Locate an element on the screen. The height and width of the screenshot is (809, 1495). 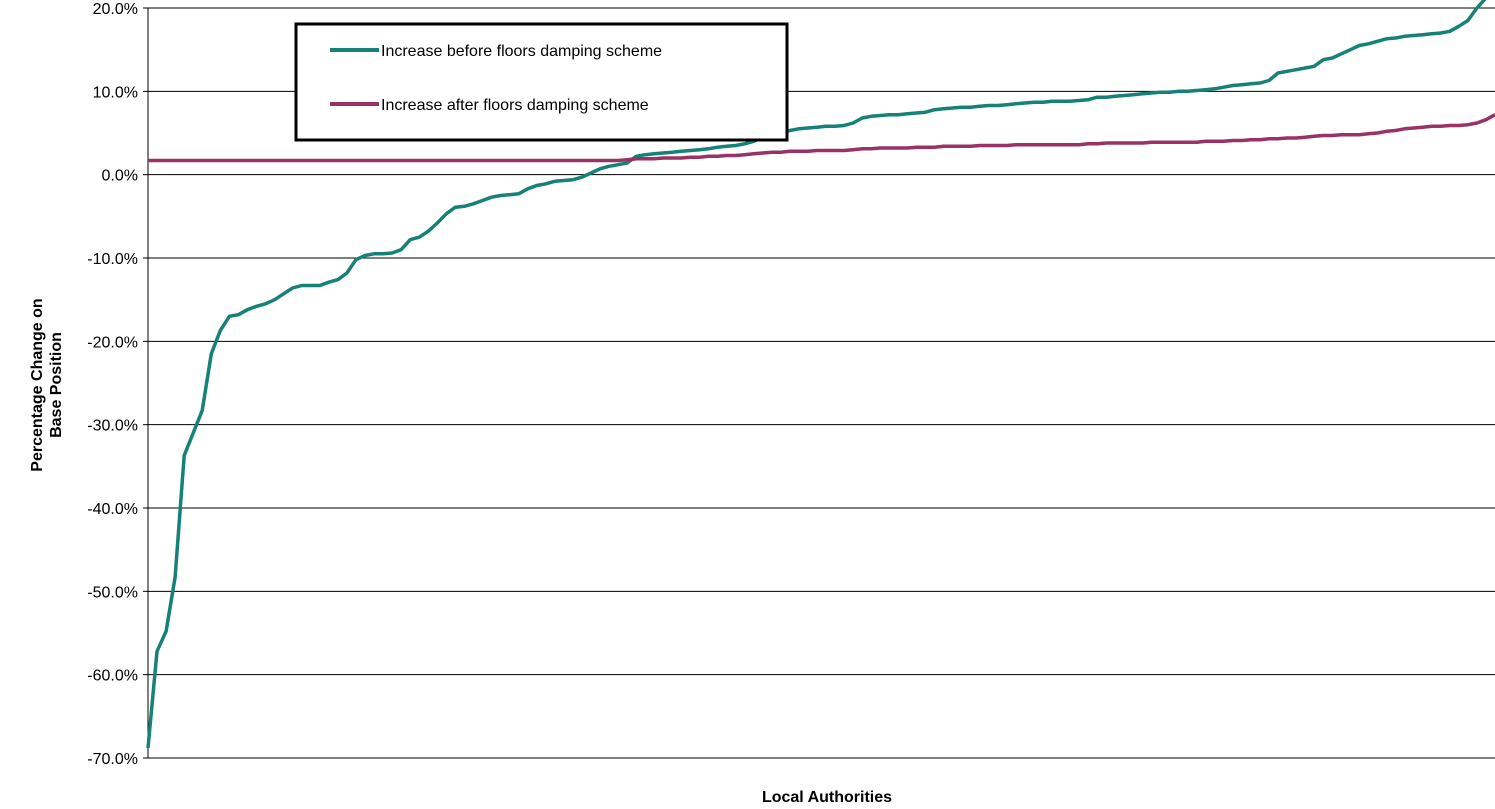
y-tick-label: 0.0% is located at coordinates (120, 176).